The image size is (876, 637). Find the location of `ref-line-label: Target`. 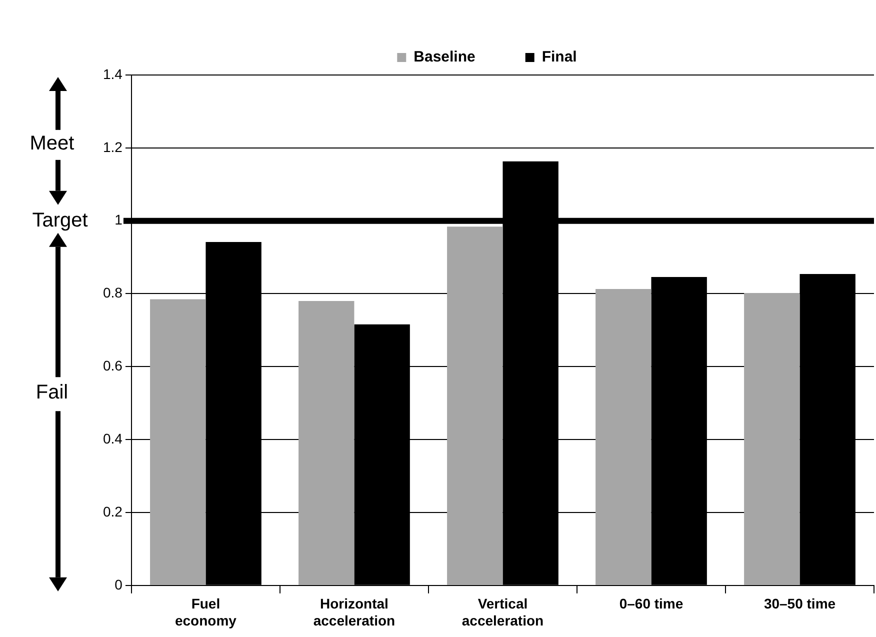

ref-line-label: Target is located at coordinates (60, 220).